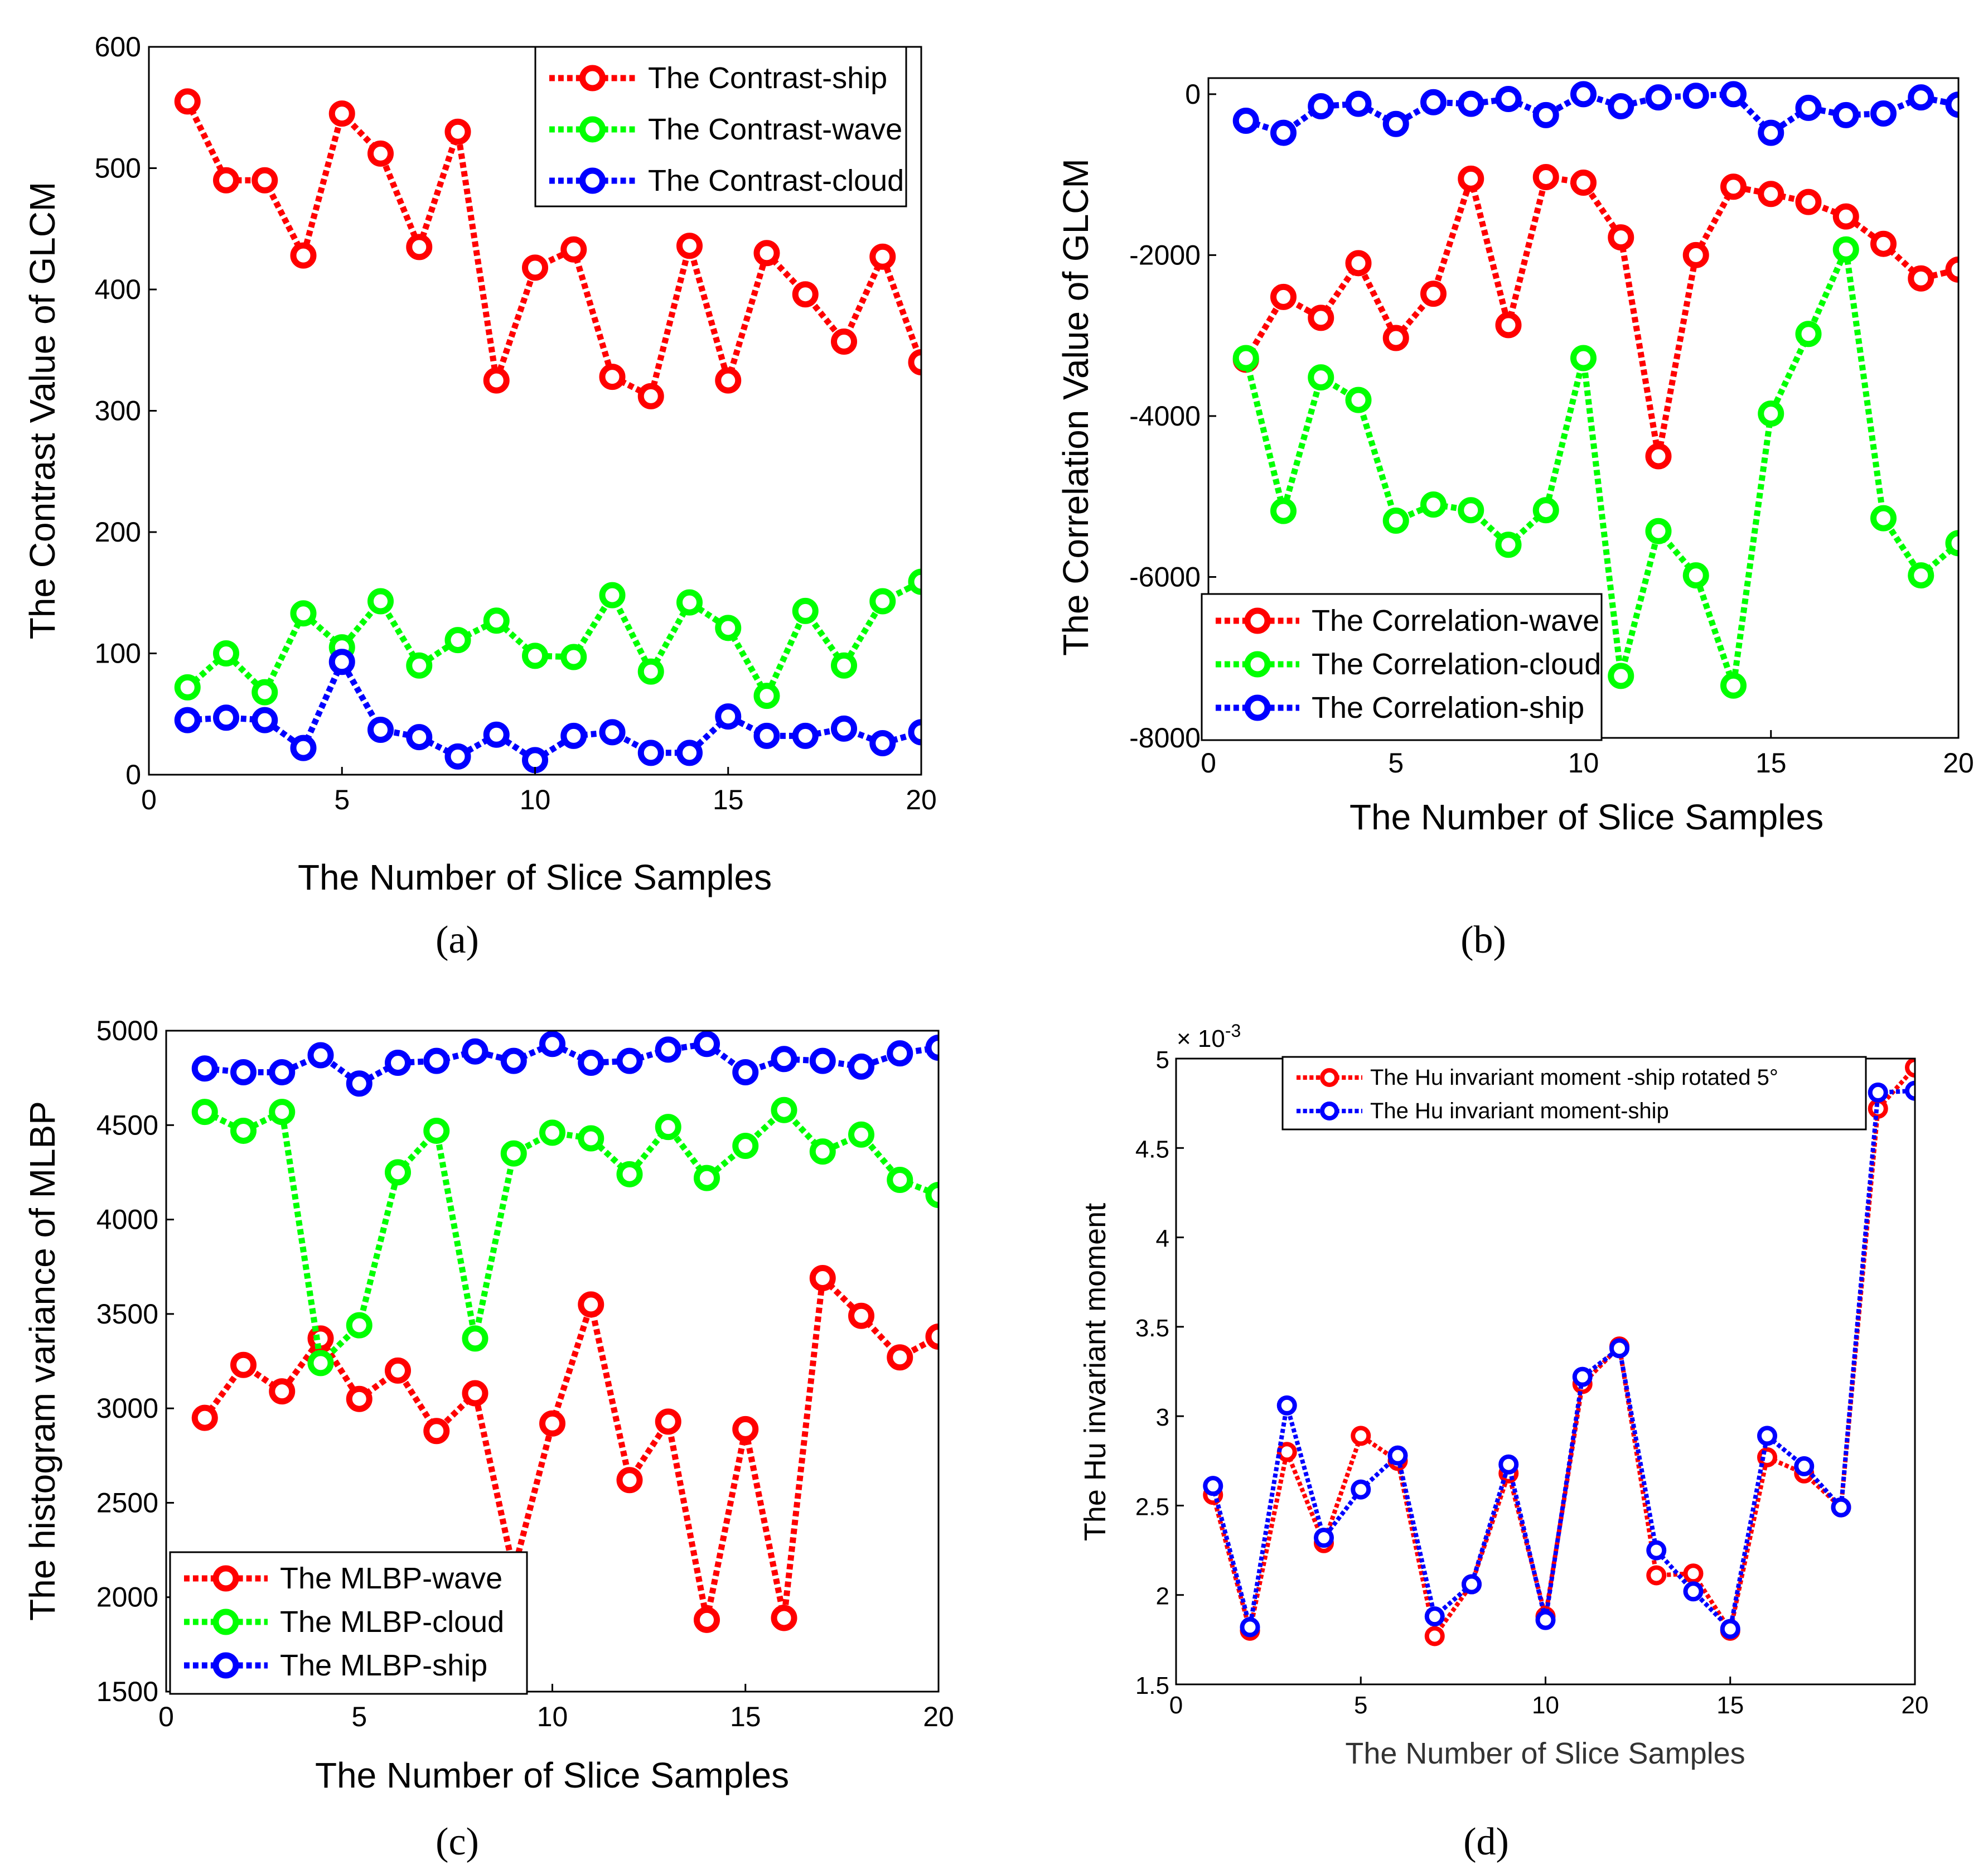 Image resolution: width=1988 pixels, height=1874 pixels. I want to click on chart-d-series-1-point, so click(1910, 1068).